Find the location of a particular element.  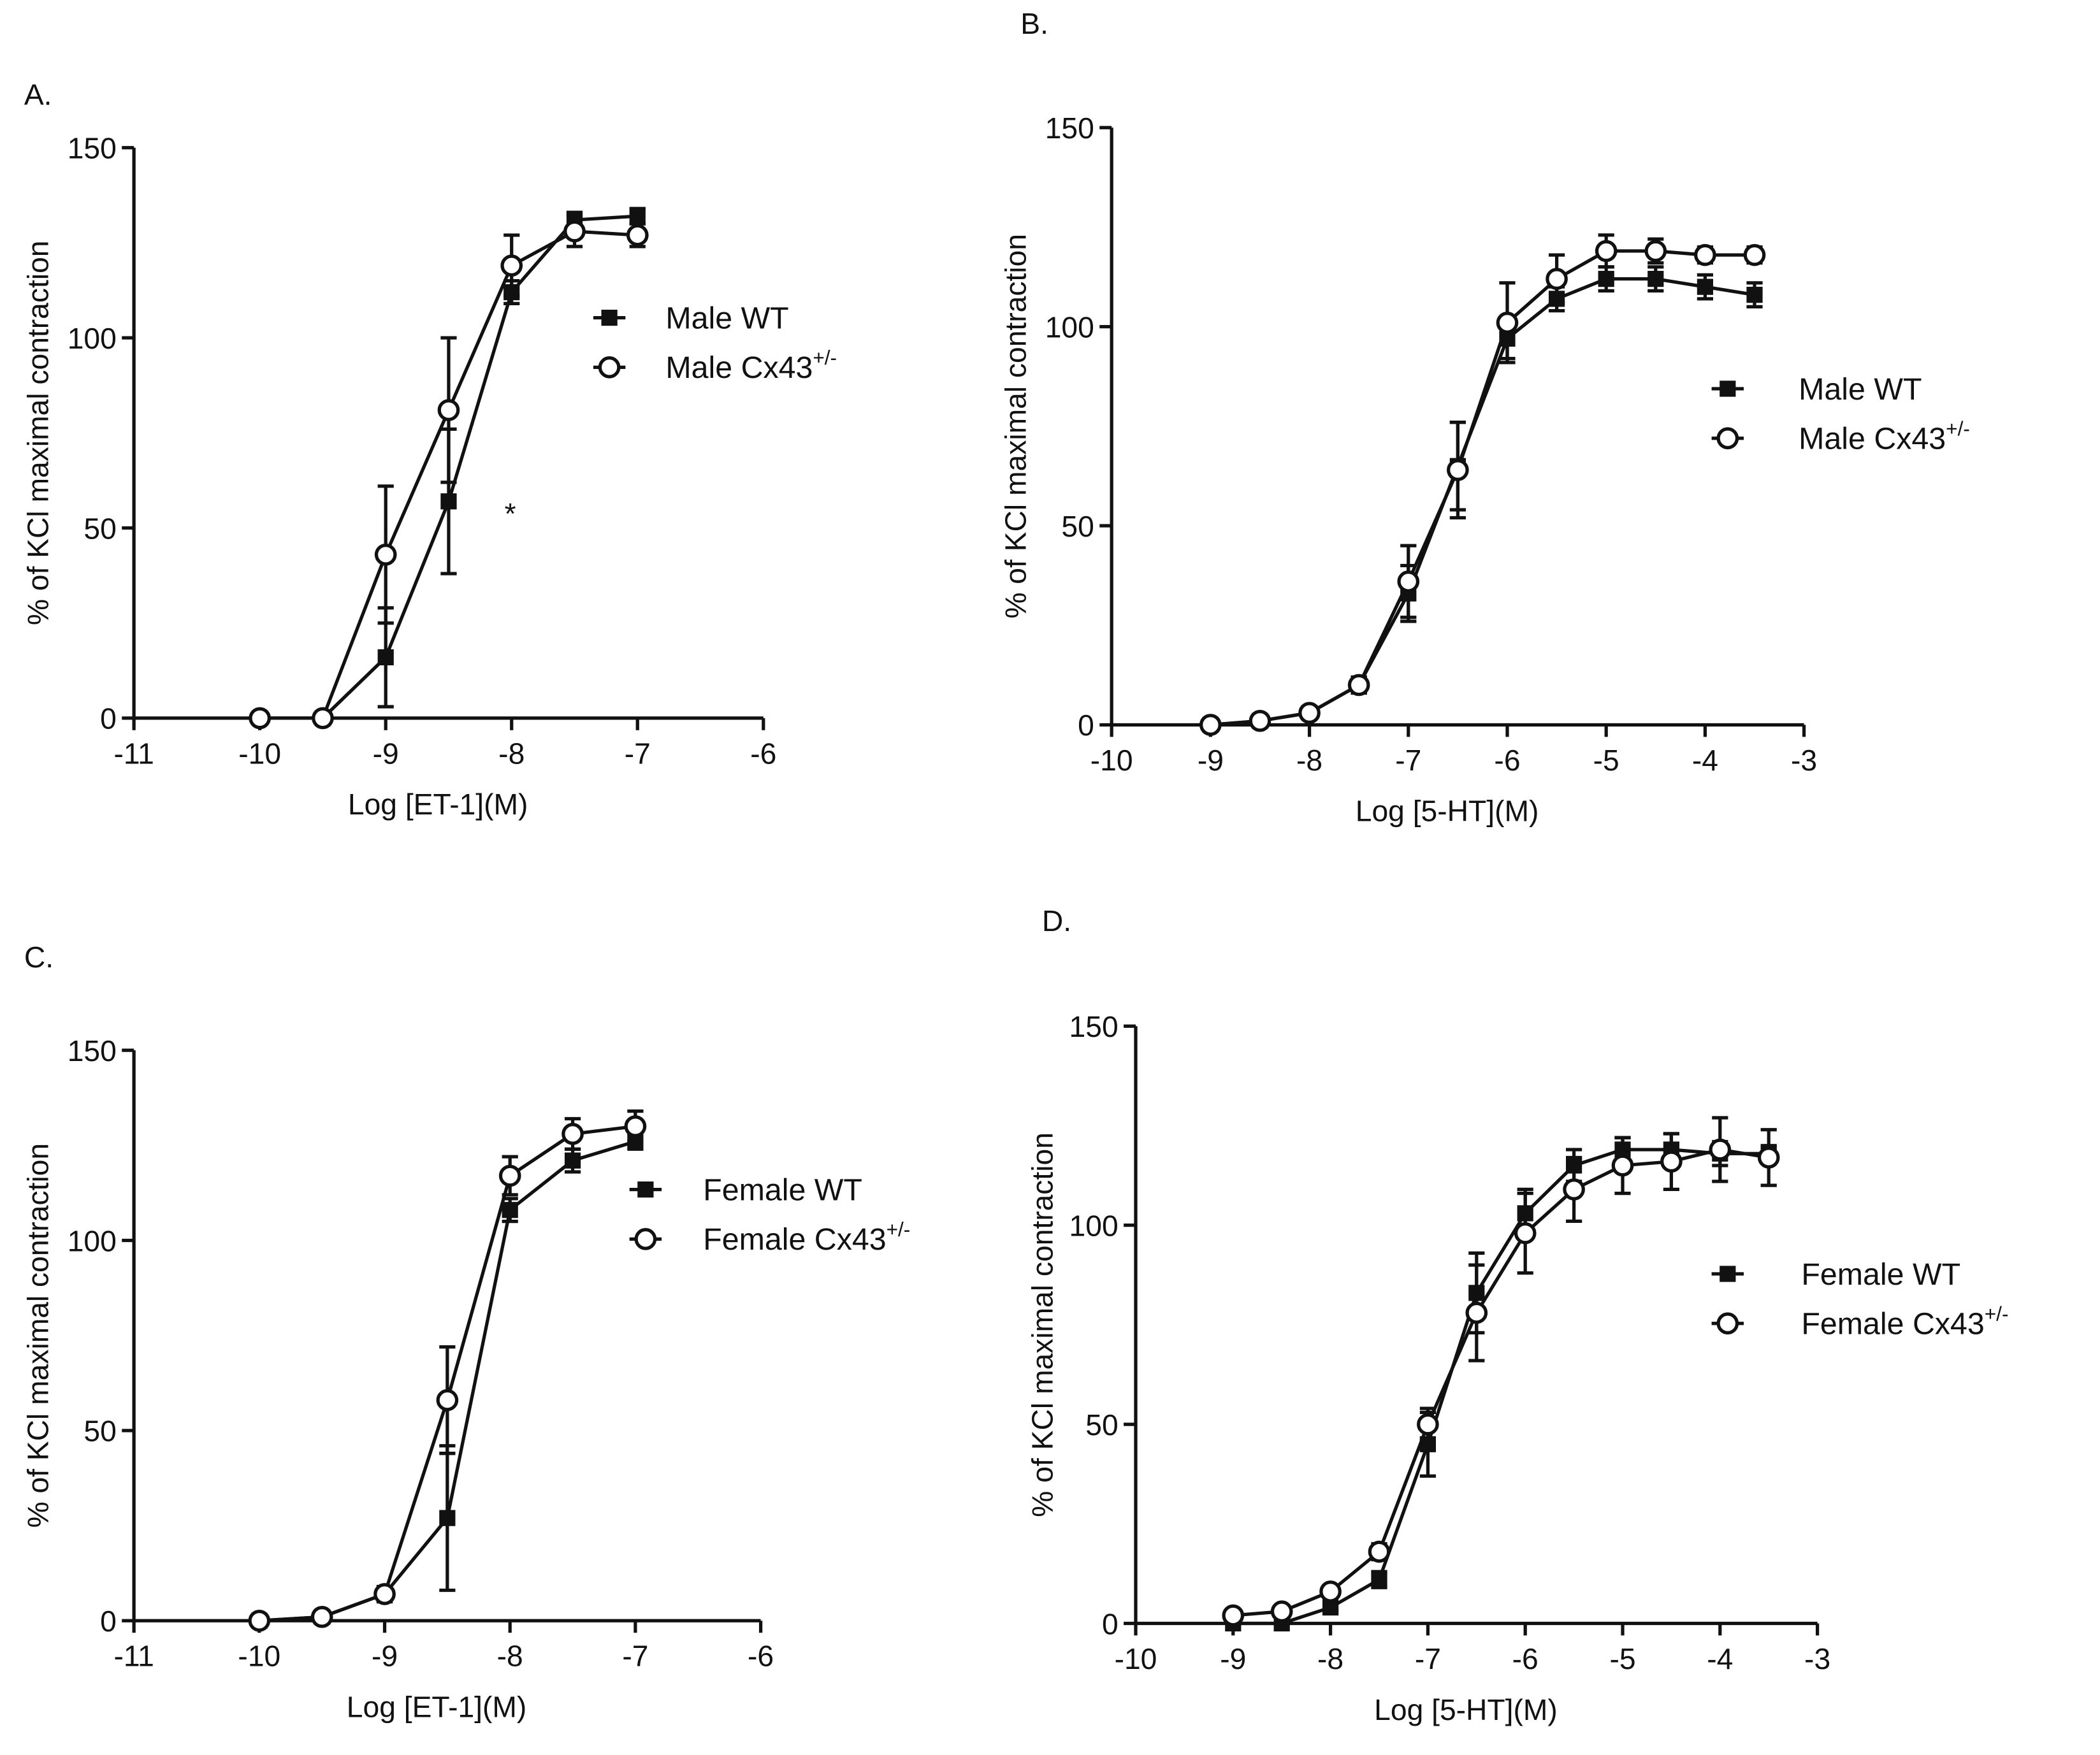

series-female-wt is located at coordinates (1501, 1382).